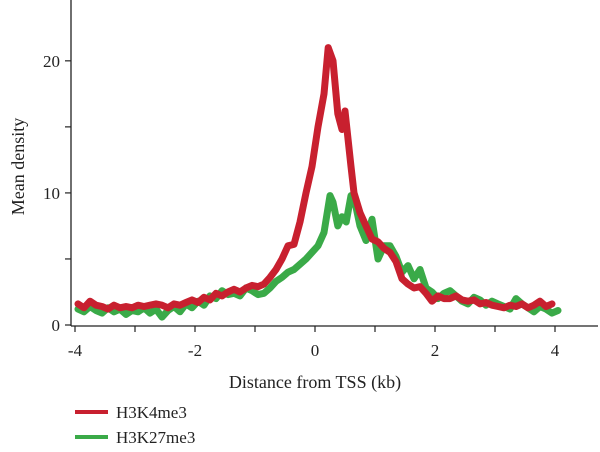 The image size is (600, 452). What do you see at coordinates (315, 350) in the screenshot?
I see `x-tick-label: 0` at bounding box center [315, 350].